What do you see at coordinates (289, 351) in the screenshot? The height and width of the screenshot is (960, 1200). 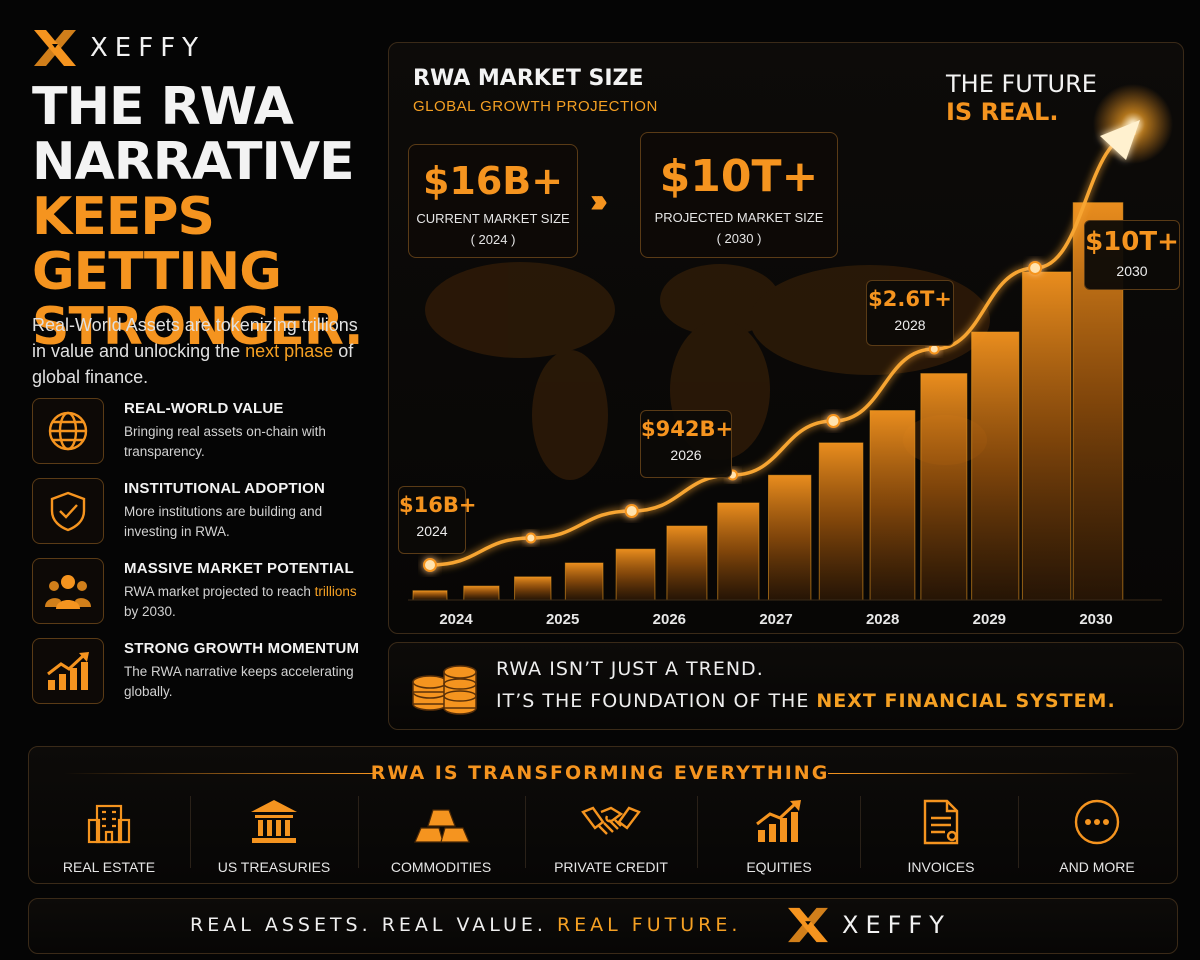 I see `lede-highlight: next phase` at bounding box center [289, 351].